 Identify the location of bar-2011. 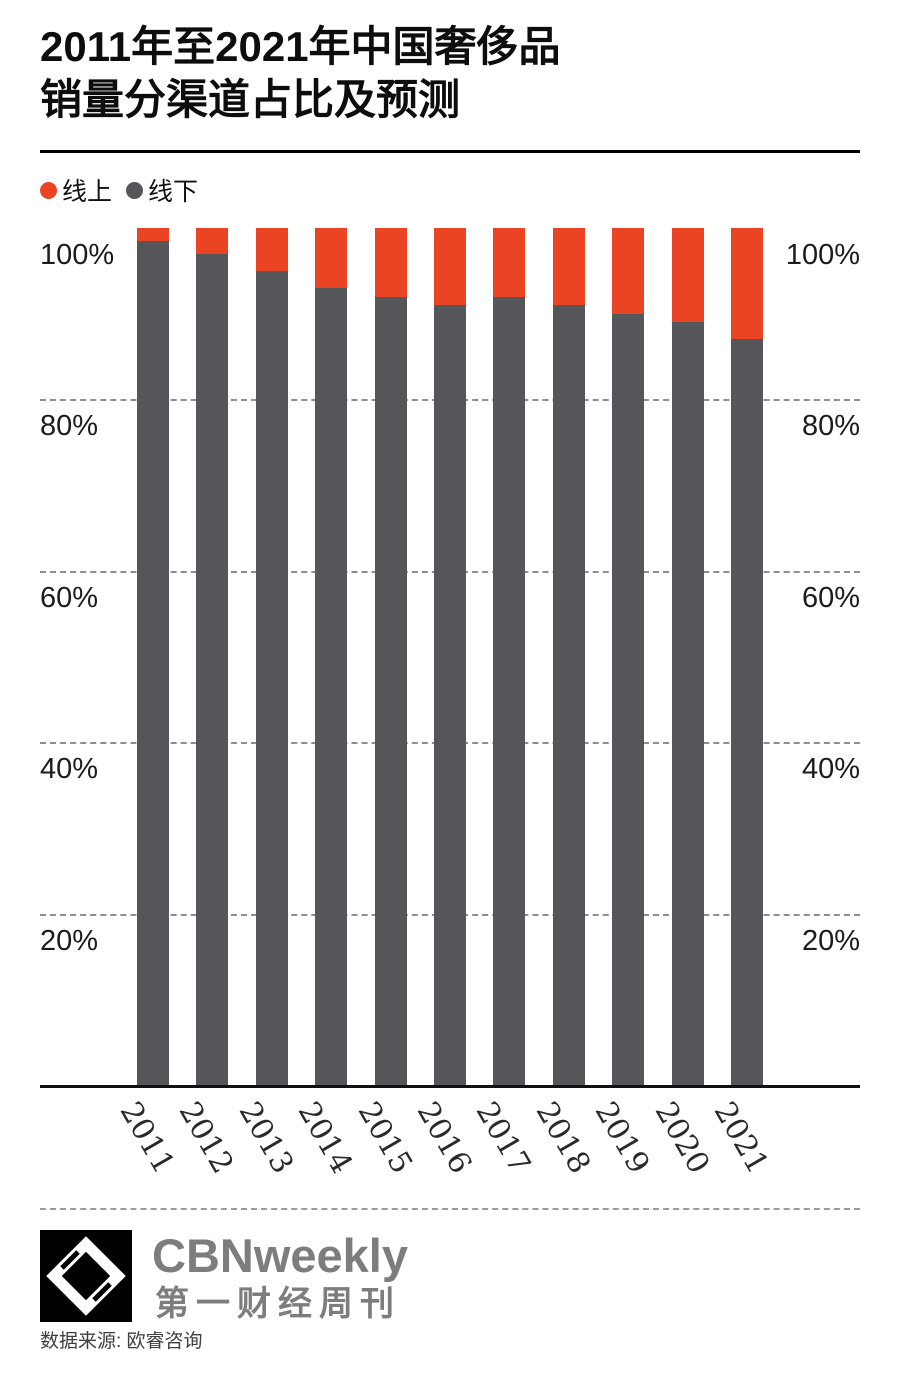
(153, 656).